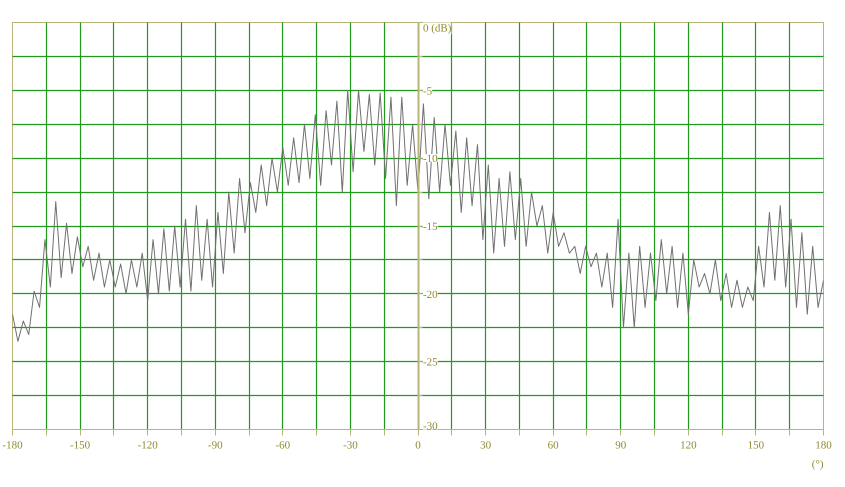 The image size is (845, 487). What do you see at coordinates (148, 446) in the screenshot?
I see `x-tick-label: -120` at bounding box center [148, 446].